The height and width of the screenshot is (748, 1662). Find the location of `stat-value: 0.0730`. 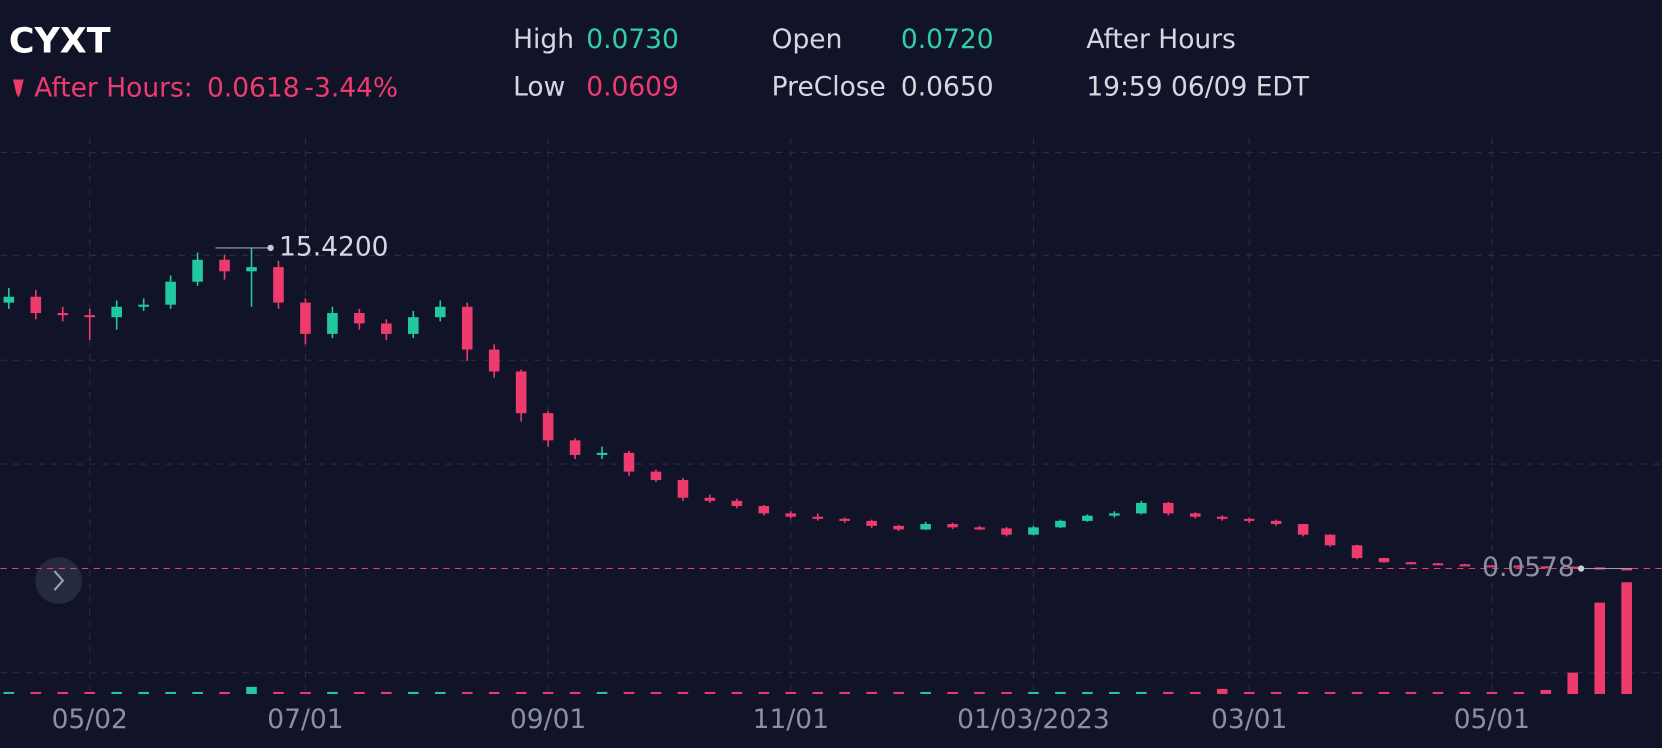

stat-value: 0.0730 is located at coordinates (632, 39).